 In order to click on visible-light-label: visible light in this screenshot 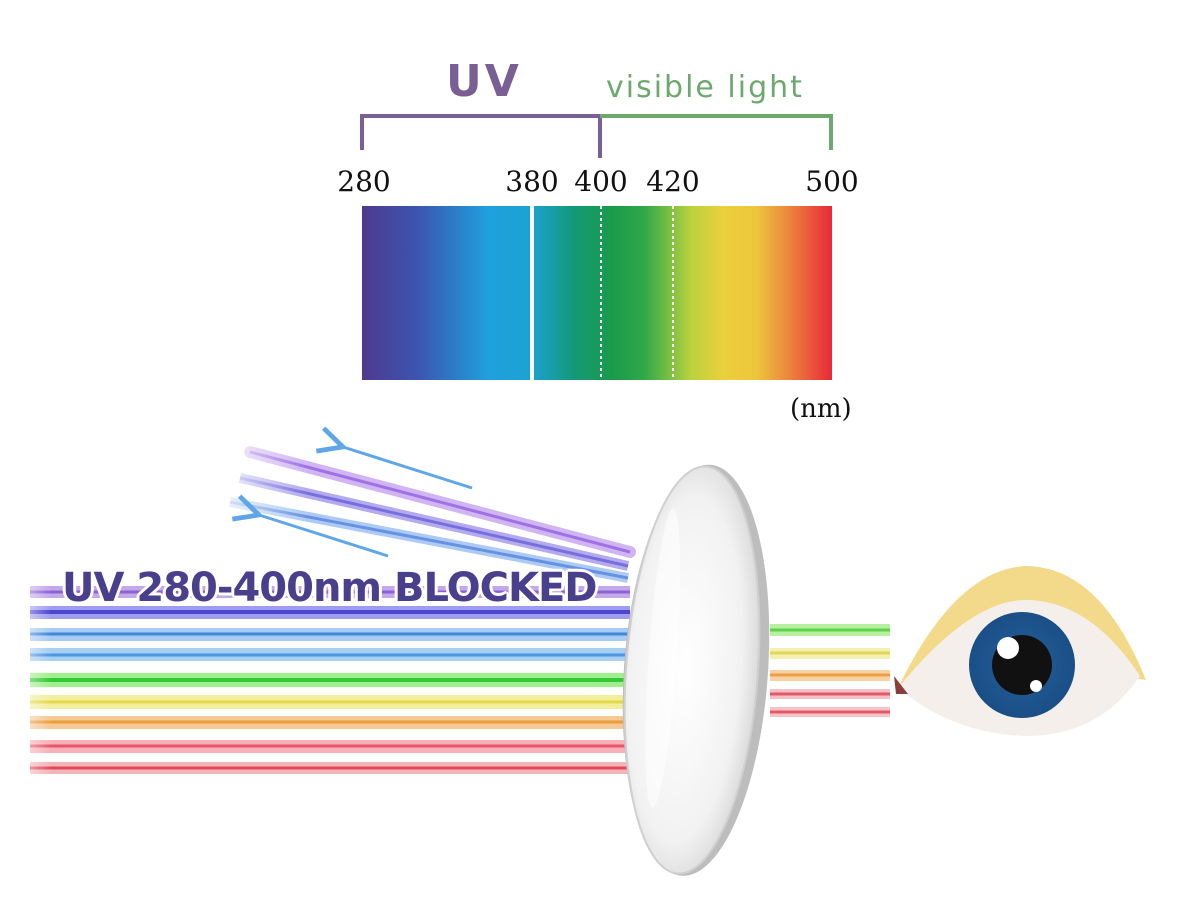, I will do `click(705, 87)`.